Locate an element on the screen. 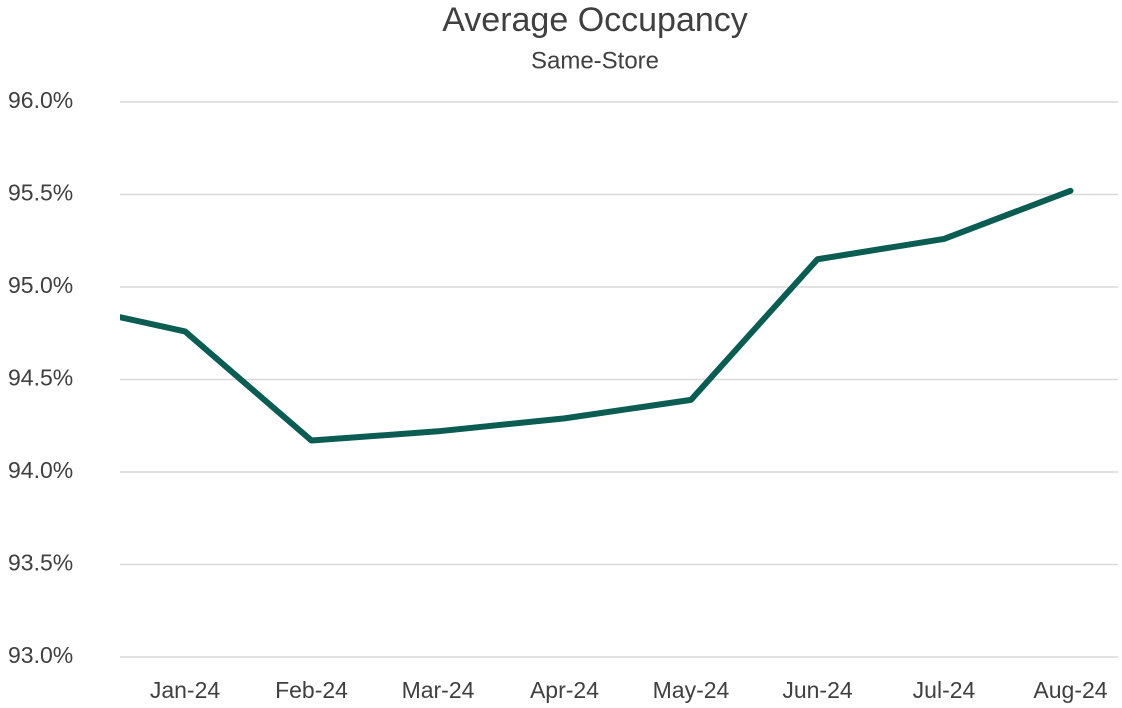 This screenshot has height=708, width=1122. x-tick-label: Apr-24 is located at coordinates (564, 690).